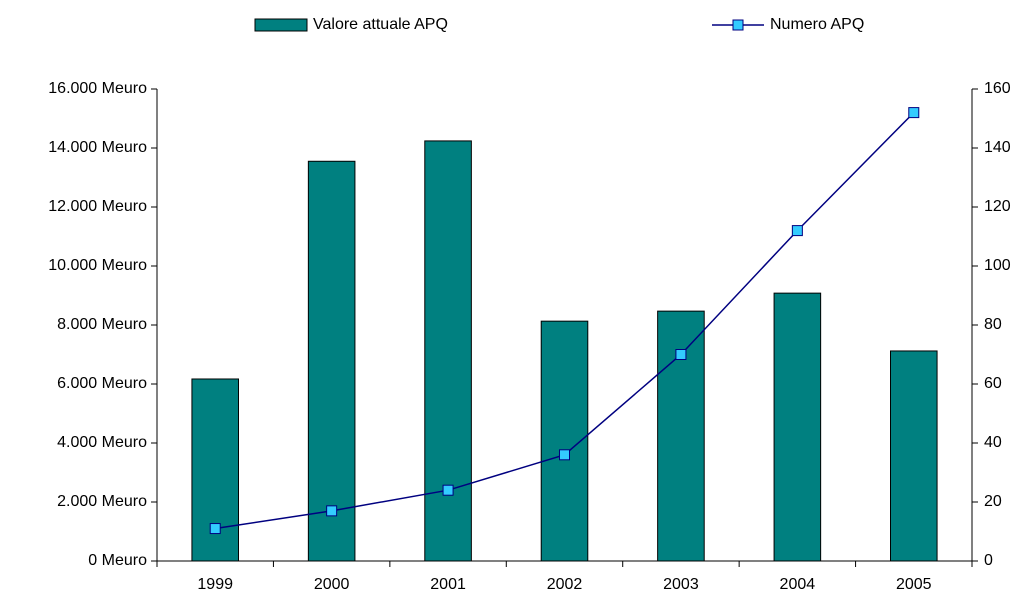  What do you see at coordinates (738, 25) in the screenshot?
I see `legend-marker` at bounding box center [738, 25].